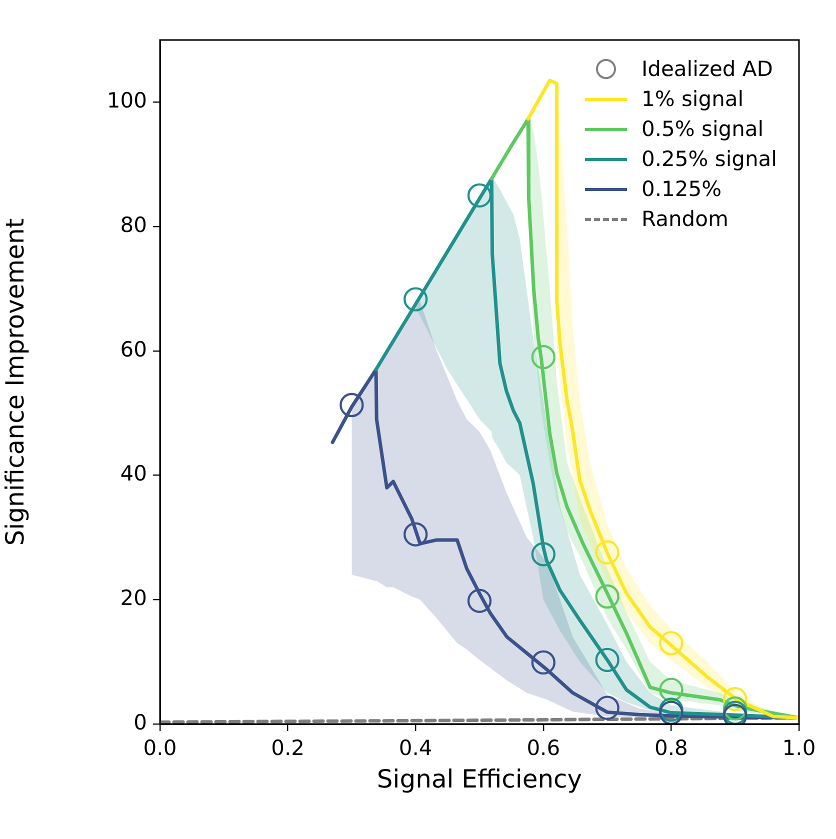  Describe the element at coordinates (133, 225) in the screenshot. I see `y-tick-label: 80` at that location.